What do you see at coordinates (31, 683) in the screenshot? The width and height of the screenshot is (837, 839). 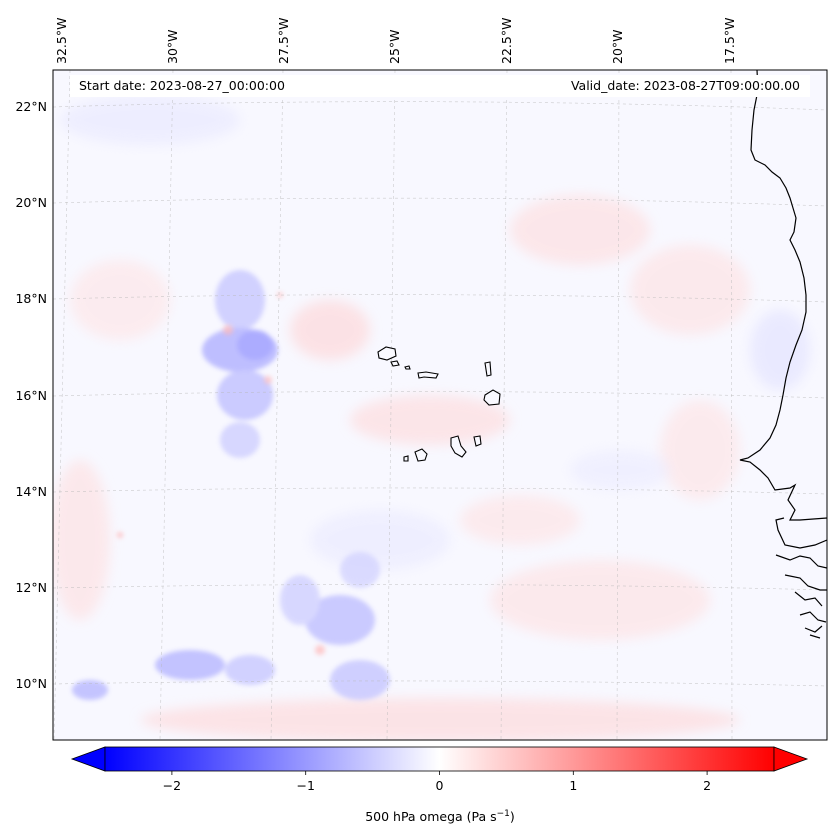 I see `lat-label: 10°N` at bounding box center [31, 683].